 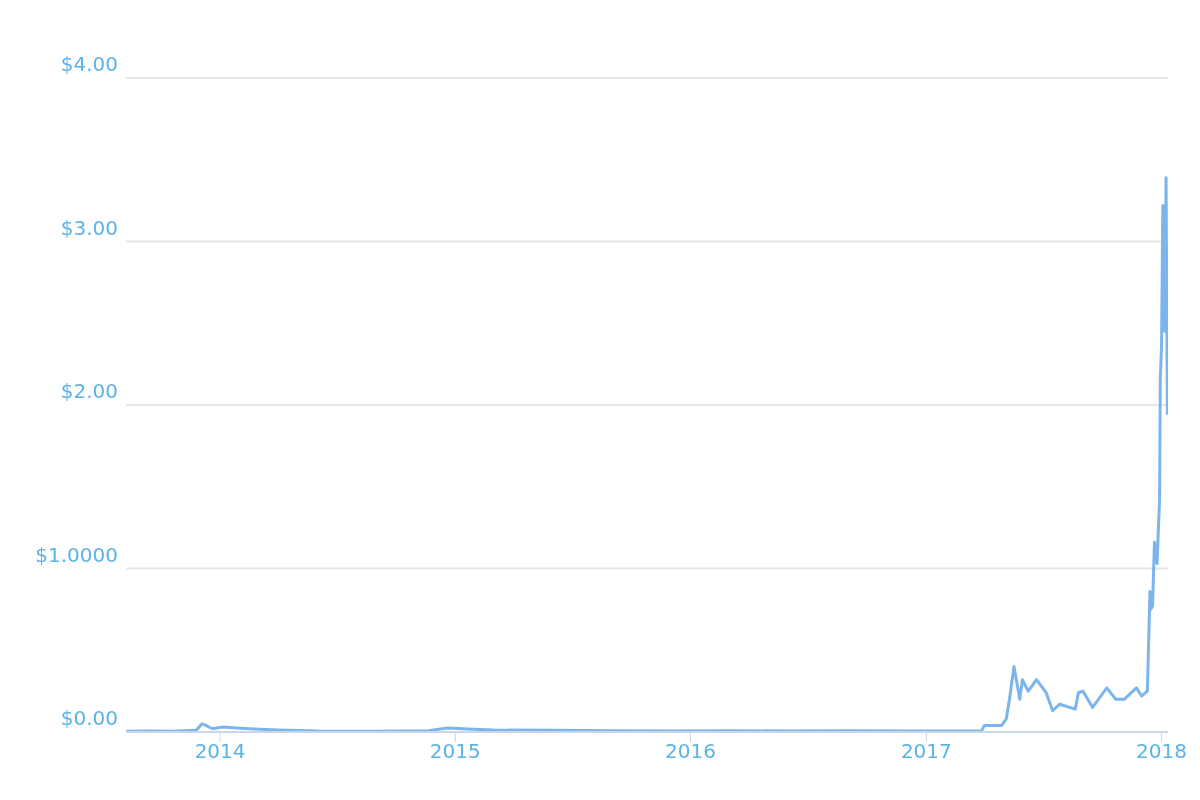 I want to click on x-tick-label: 2015, so click(x=455, y=751).